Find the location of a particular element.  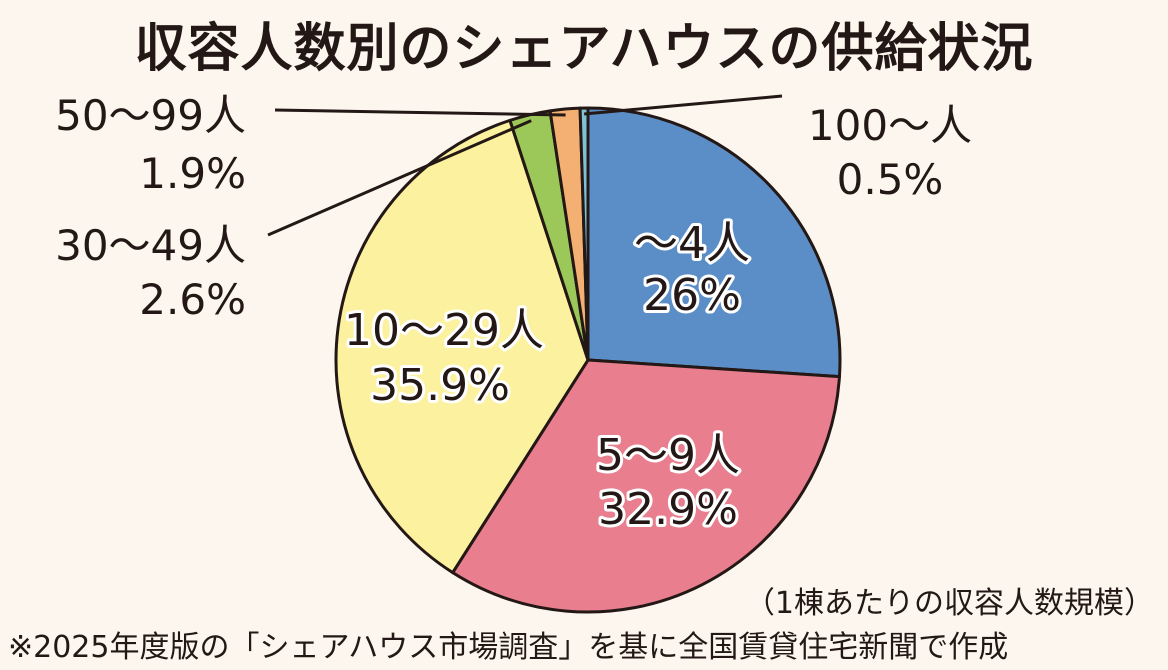

slice-5-leader-line is located at coordinates (420, 112).